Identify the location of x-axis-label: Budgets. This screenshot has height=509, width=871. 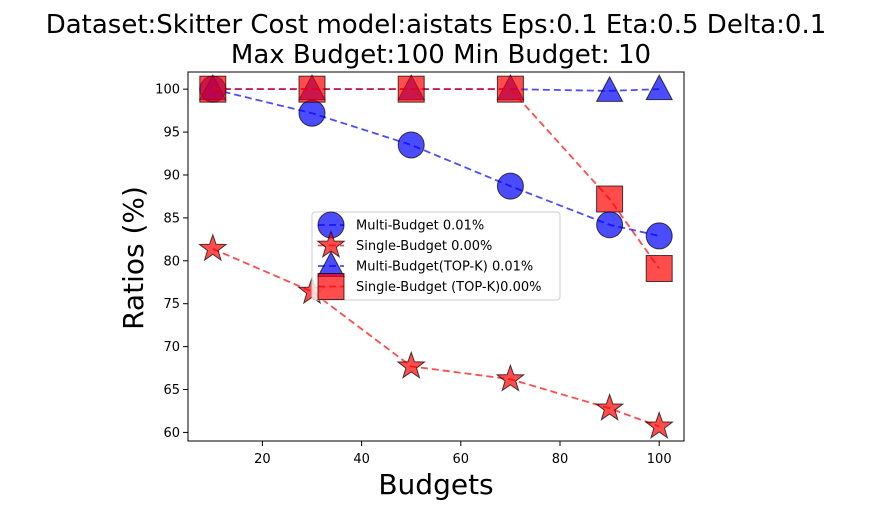
(435, 484).